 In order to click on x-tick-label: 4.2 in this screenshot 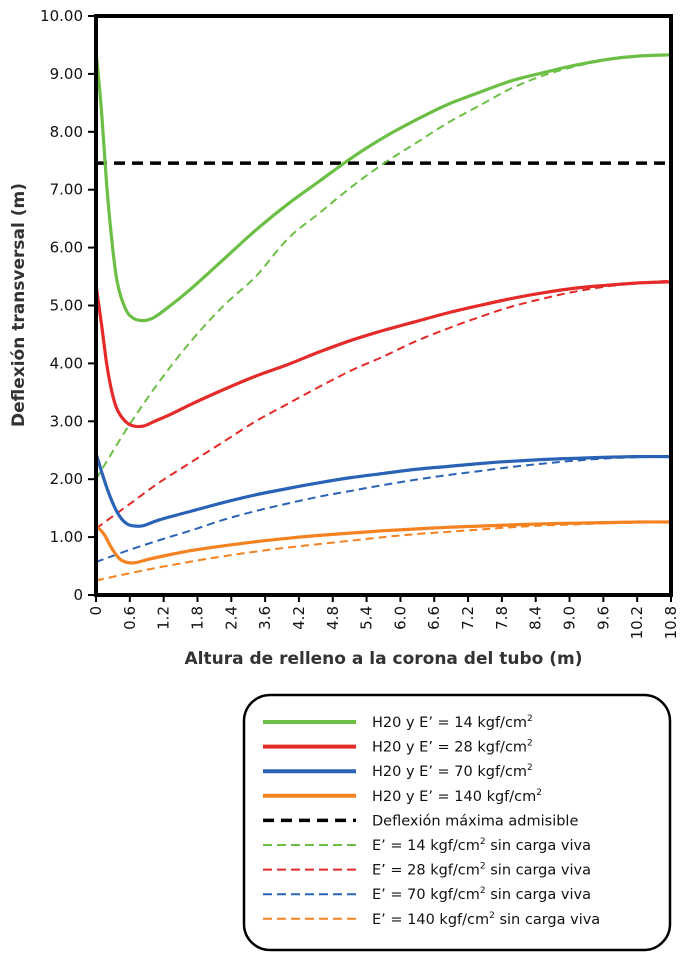, I will do `click(299, 618)`.